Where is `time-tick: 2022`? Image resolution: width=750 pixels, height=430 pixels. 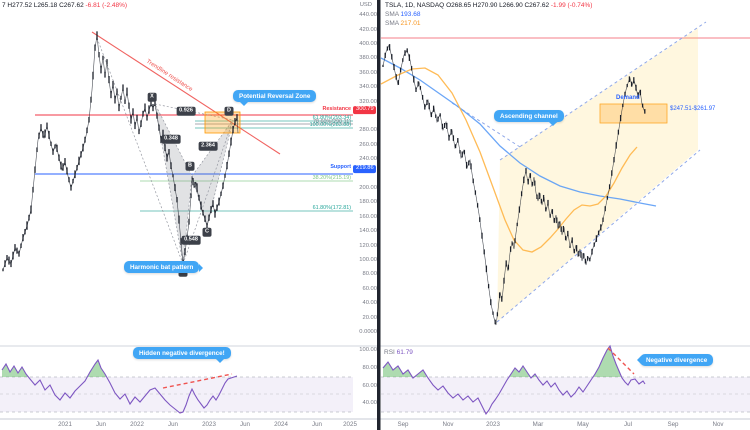
time-tick: 2022 is located at coordinates (137, 424).